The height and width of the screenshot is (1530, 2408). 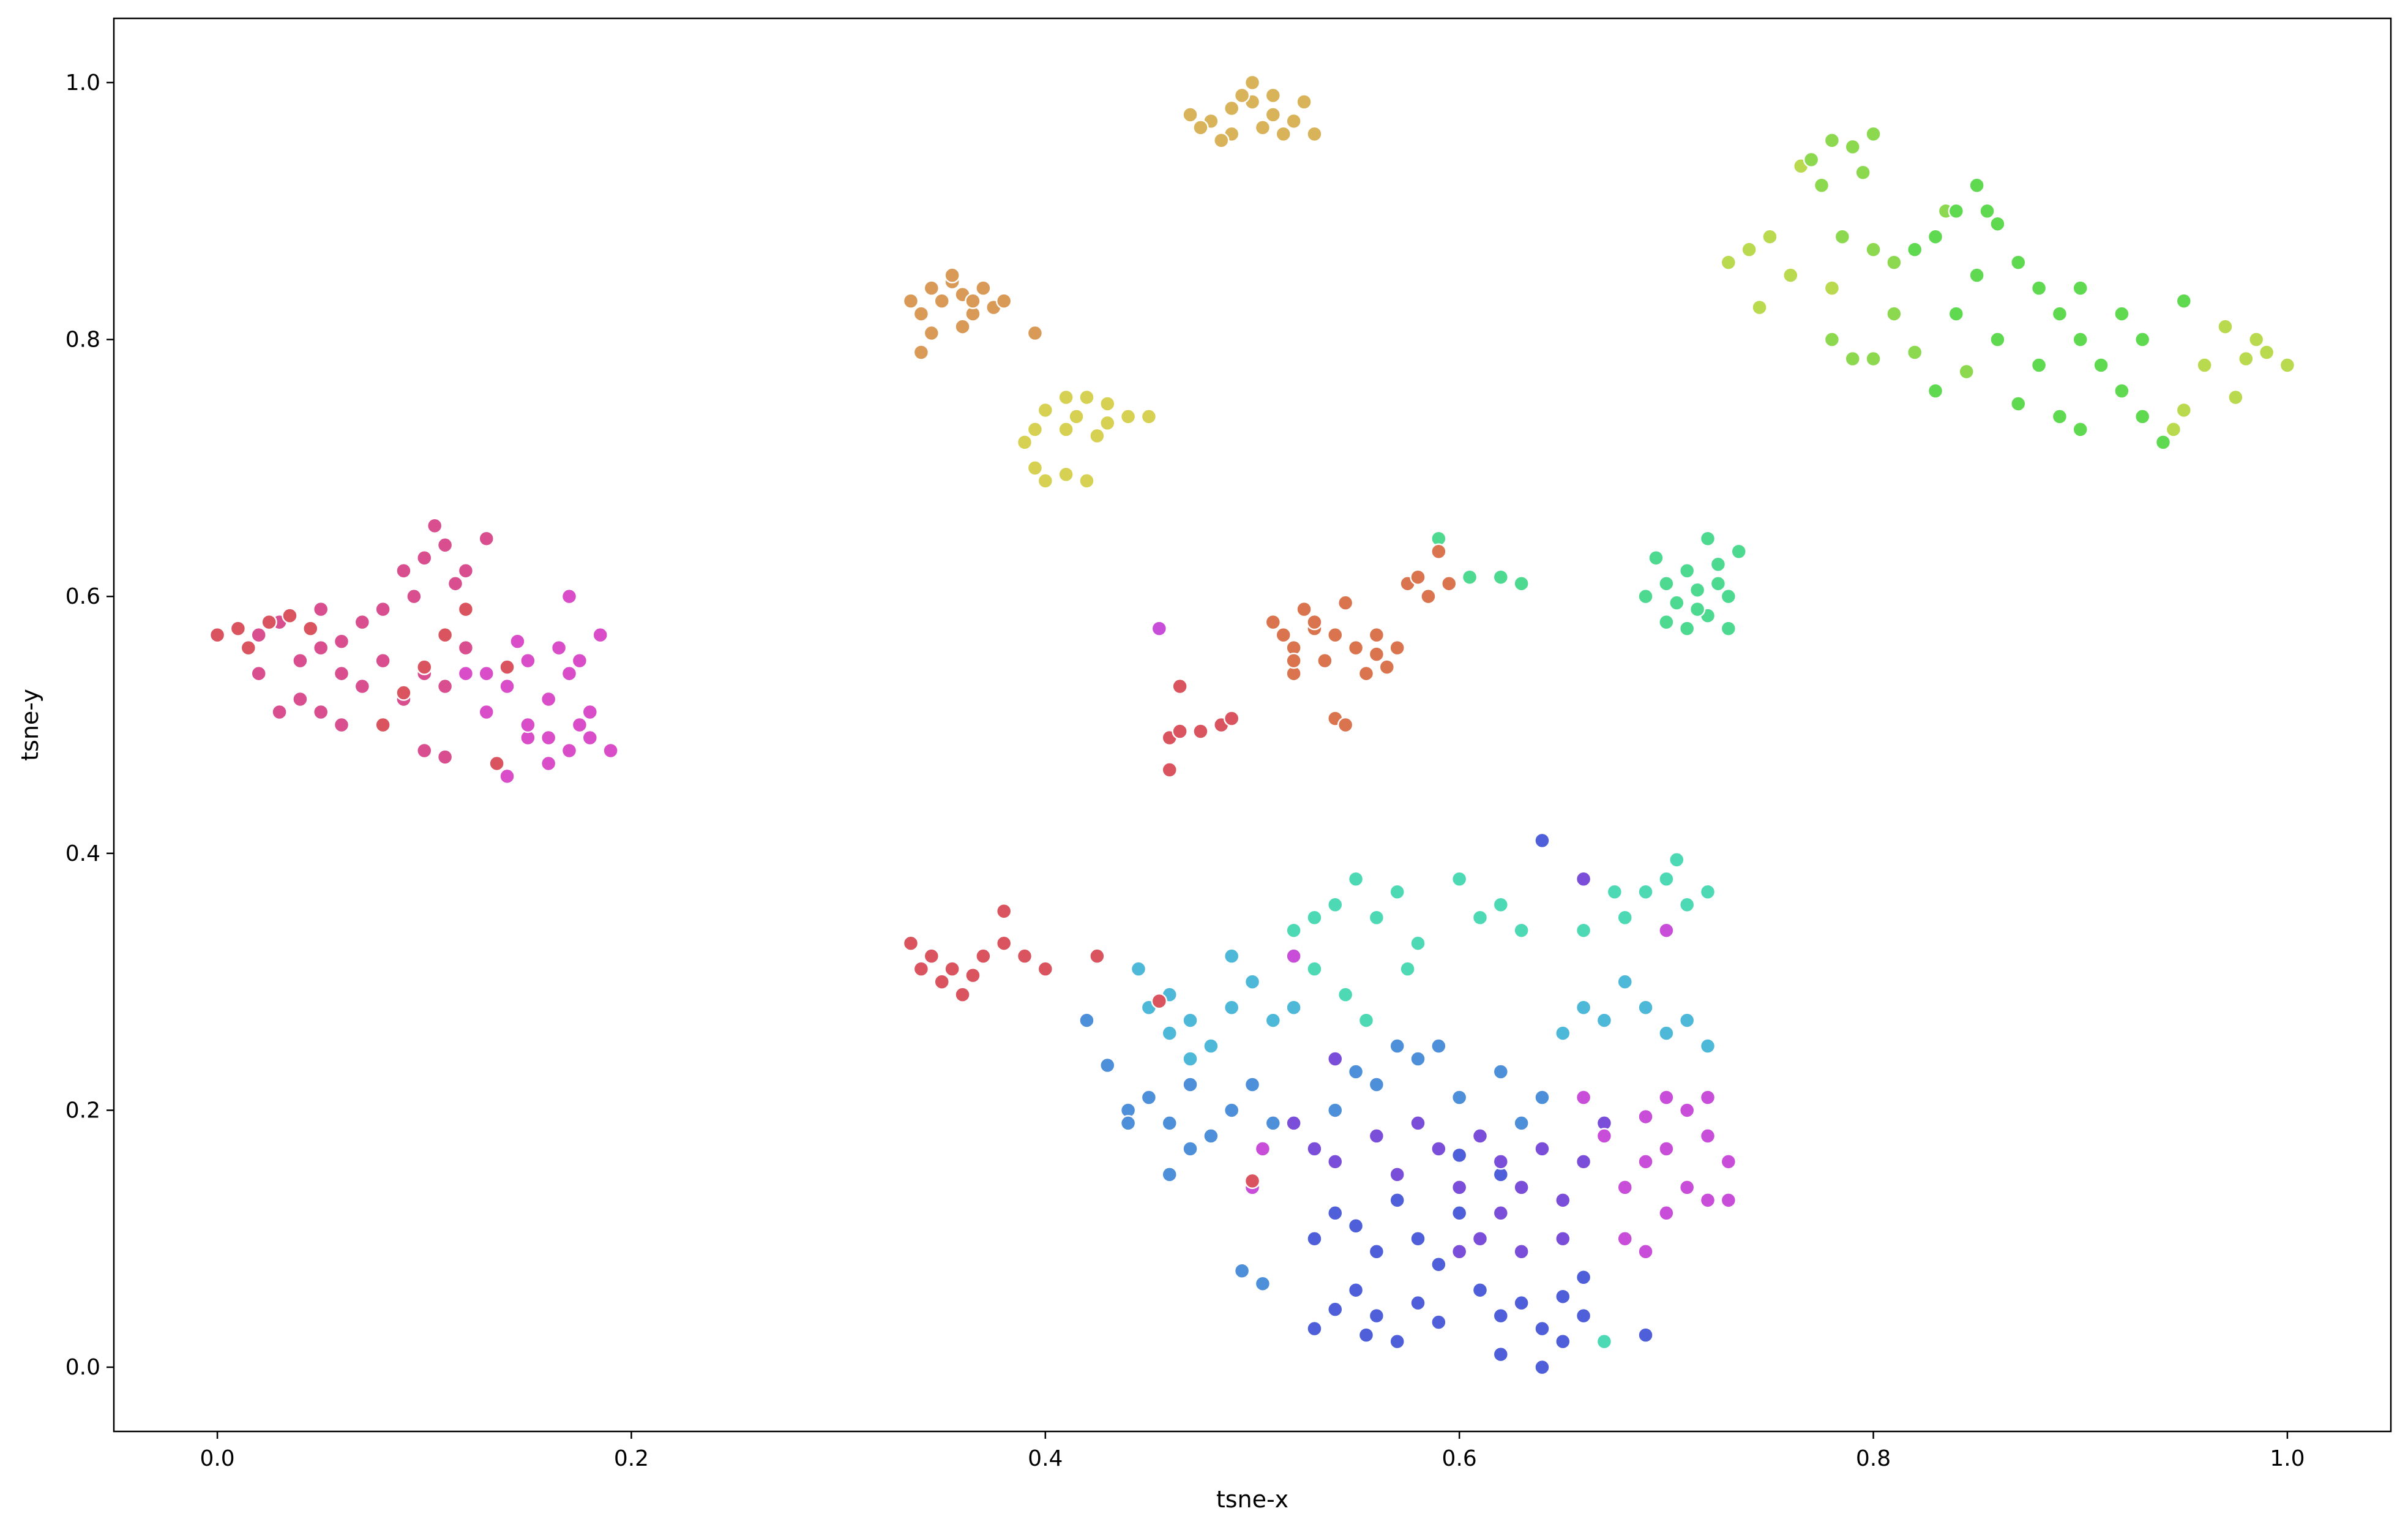 What do you see at coordinates (1459, 1458) in the screenshot?
I see `x-tick-label: 0.6` at bounding box center [1459, 1458].